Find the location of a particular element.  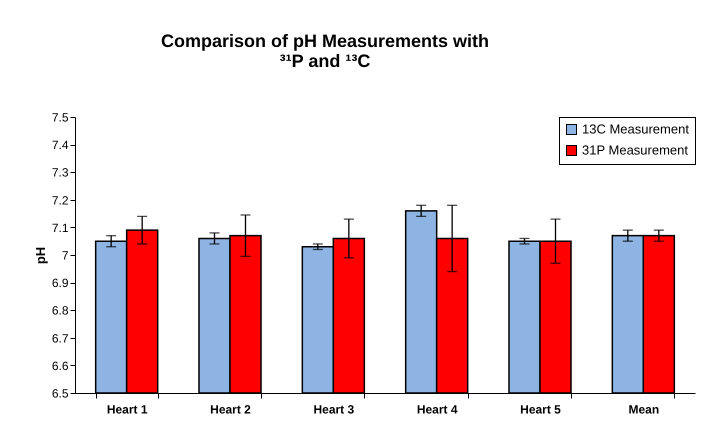

x-tick-label: Heart 5 is located at coordinates (541, 409).